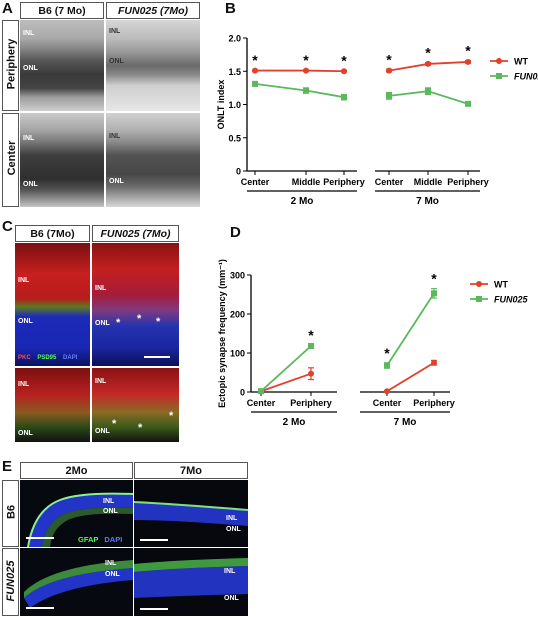 This screenshot has height=617, width=538. I want to click on panel-e-header-7mo: 7Mo, so click(191, 470).